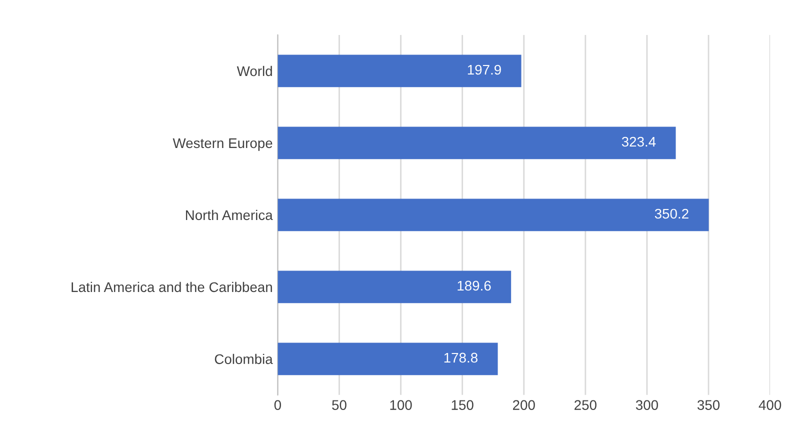 This screenshot has height=421, width=798. What do you see at coordinates (484, 69) in the screenshot?
I see `data-label: 197.9` at bounding box center [484, 69].